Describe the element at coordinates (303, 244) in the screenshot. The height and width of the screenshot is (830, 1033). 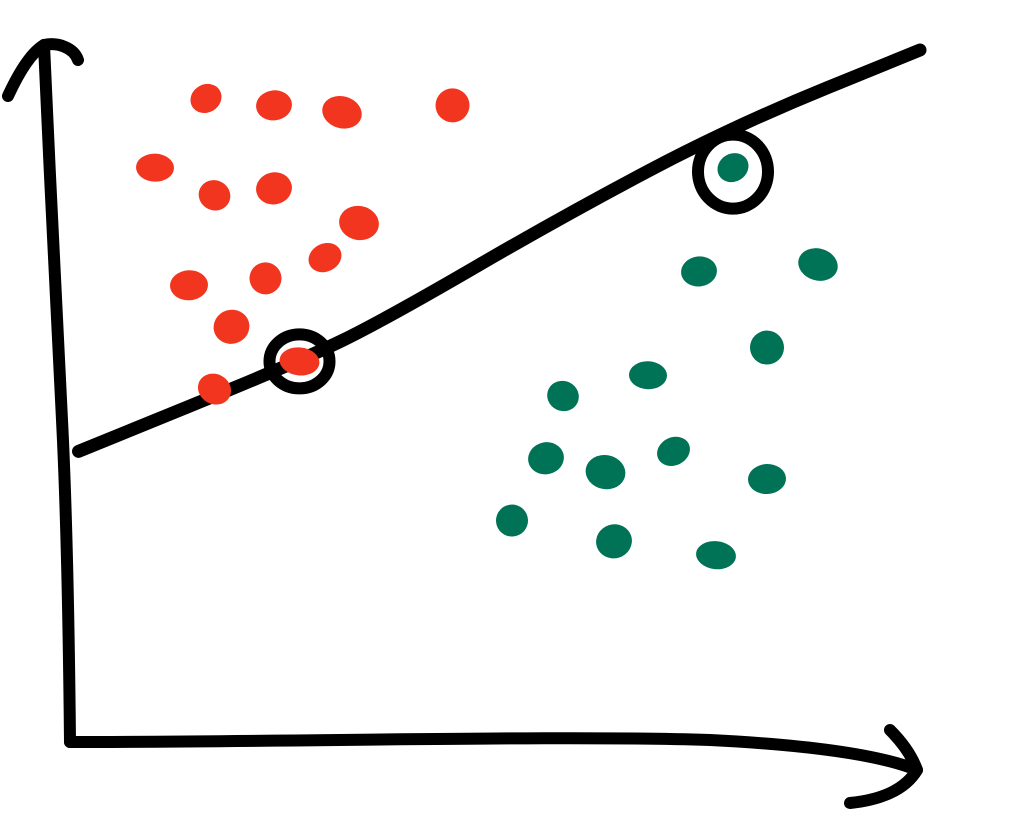
I see `series-red-points` at that location.